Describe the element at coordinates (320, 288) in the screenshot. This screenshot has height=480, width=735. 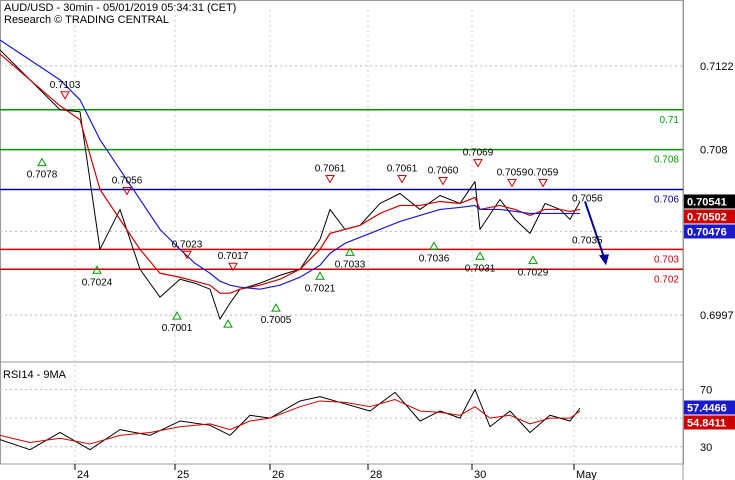
I see `swing-low-label: 0.7021` at that location.